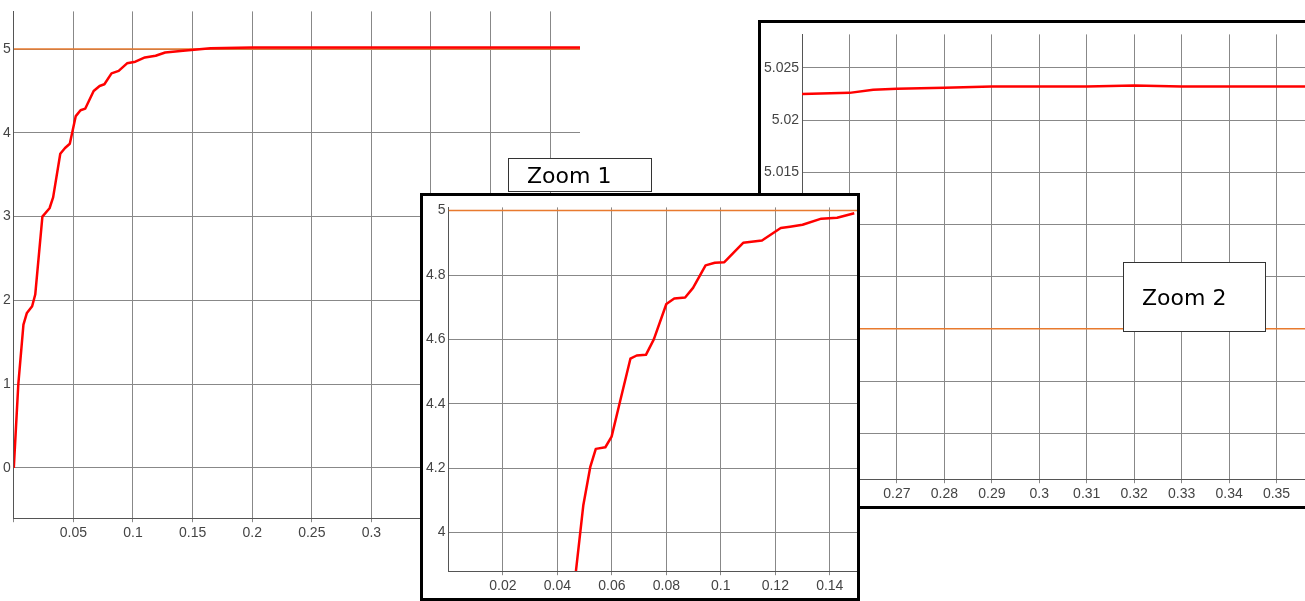  Describe the element at coordinates (435, 338) in the screenshot. I see `y-tick-label: 4.6` at that location.